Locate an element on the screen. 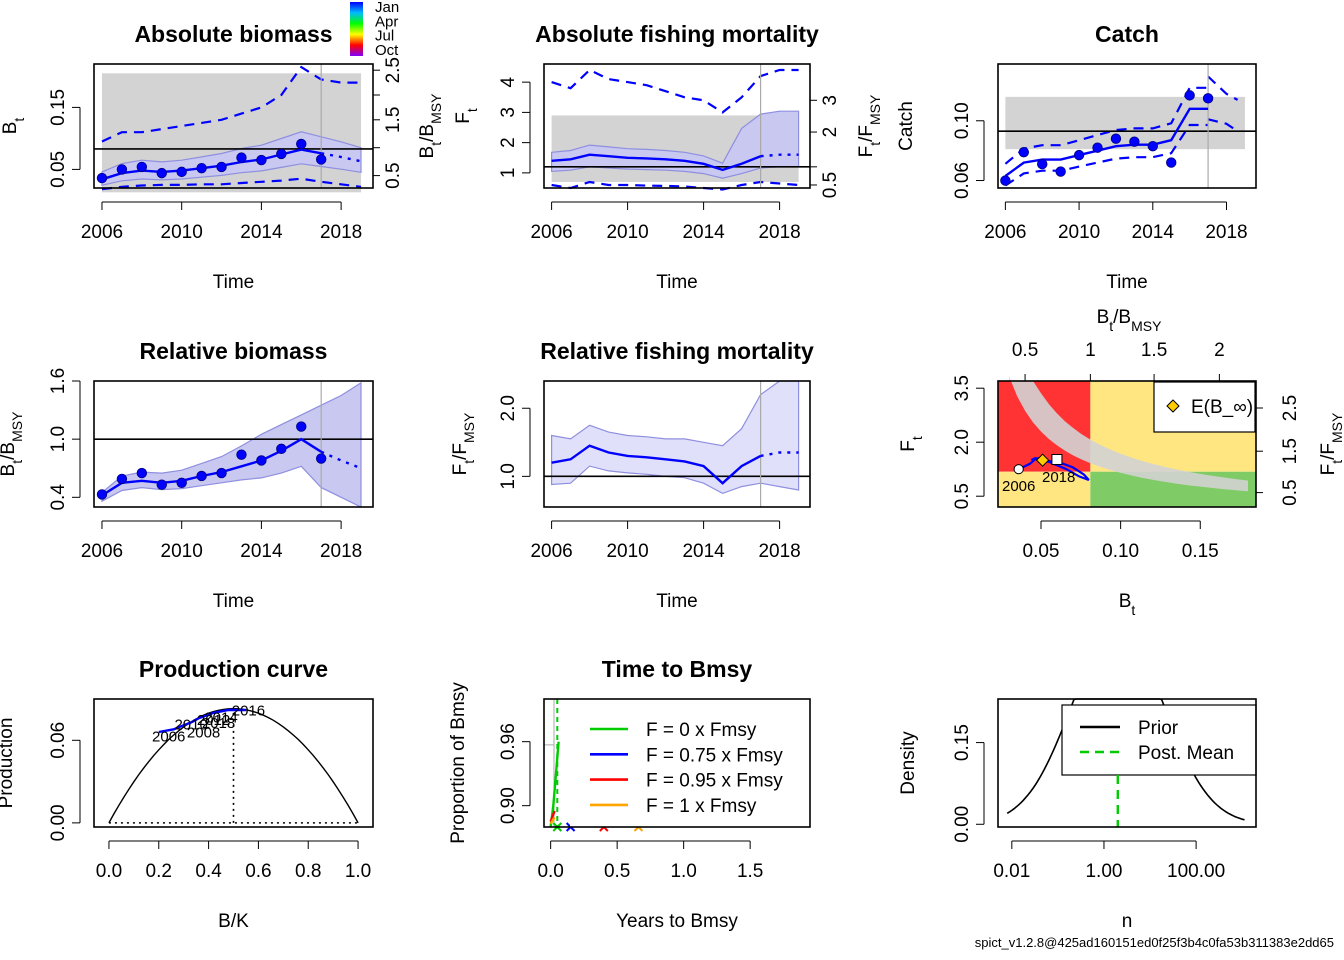  label-part: Catch is located at coordinates (906, 126).